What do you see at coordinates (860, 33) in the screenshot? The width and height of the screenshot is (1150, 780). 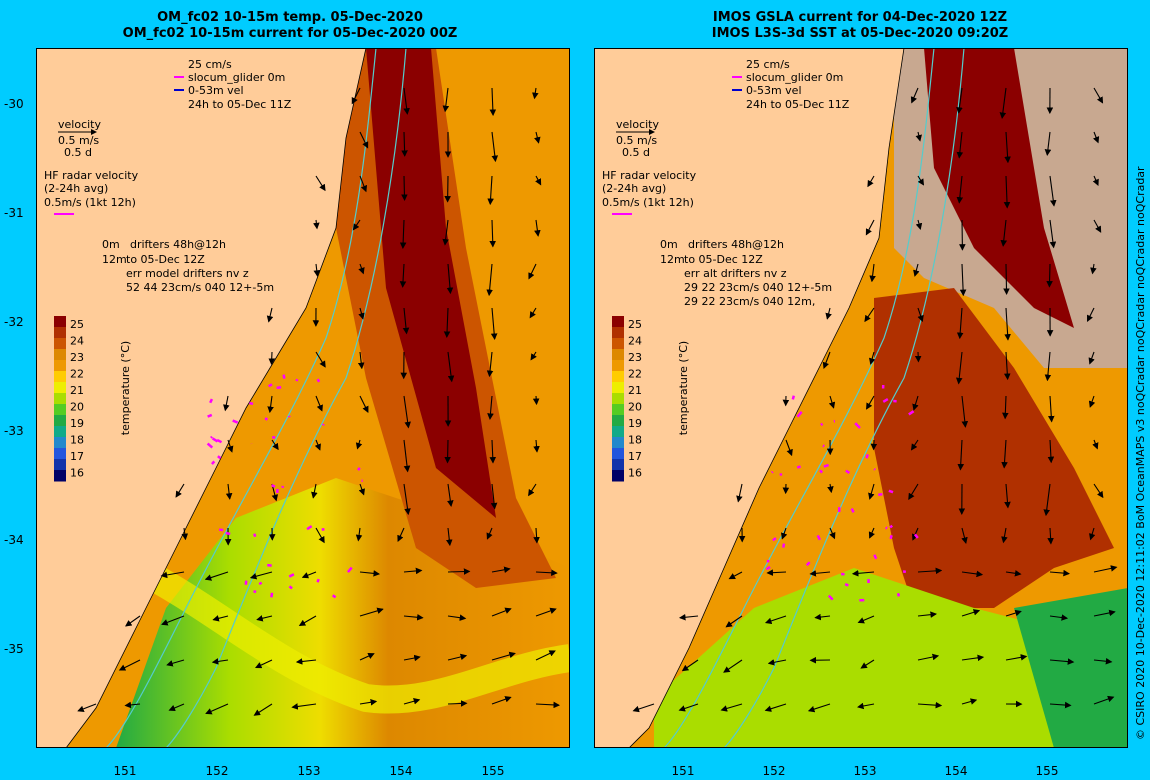 I see `right-title-line2: IMOS L3S-3d SST at 05-Dec-2020 09:20Z` at bounding box center [860, 33].